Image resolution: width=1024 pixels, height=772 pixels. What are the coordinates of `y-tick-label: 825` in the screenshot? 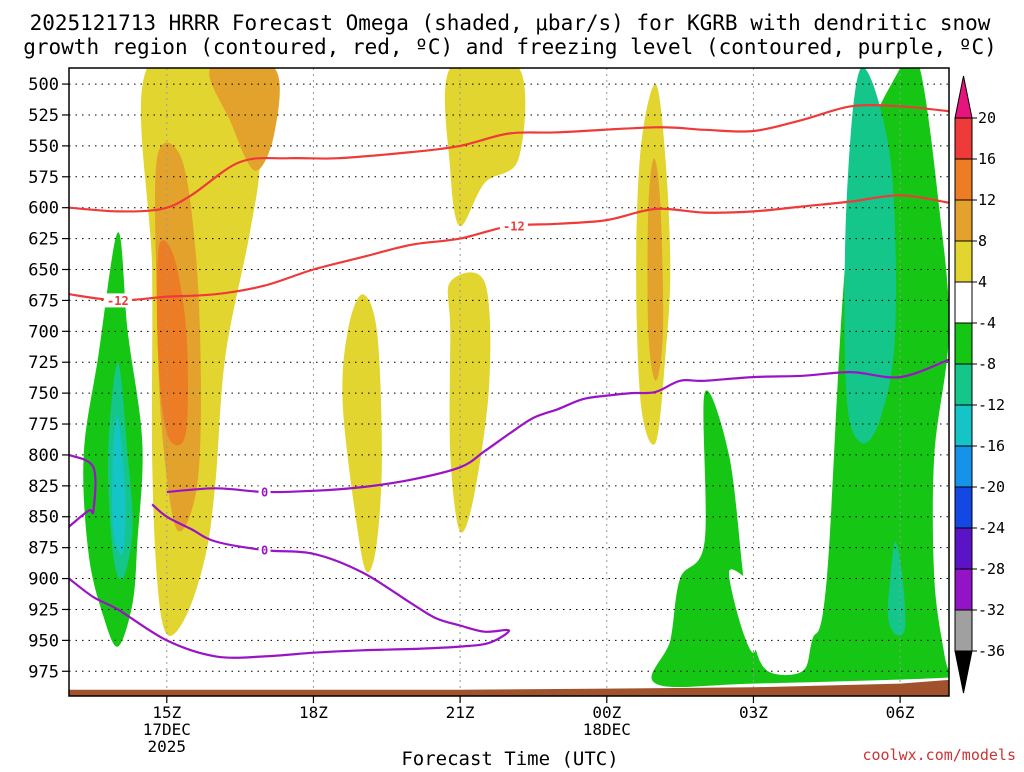 It's located at (43, 487).